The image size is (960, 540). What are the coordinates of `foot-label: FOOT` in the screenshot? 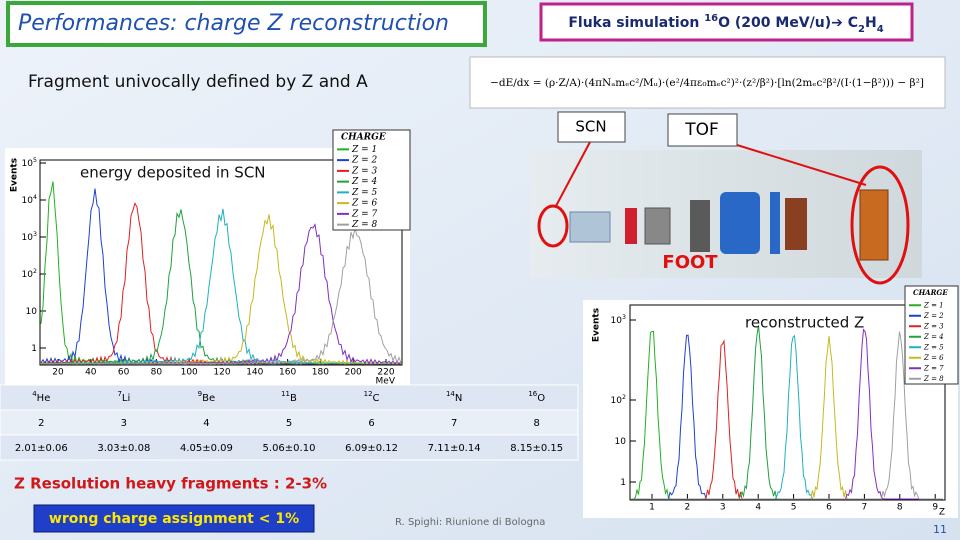 It's located at (690, 262).